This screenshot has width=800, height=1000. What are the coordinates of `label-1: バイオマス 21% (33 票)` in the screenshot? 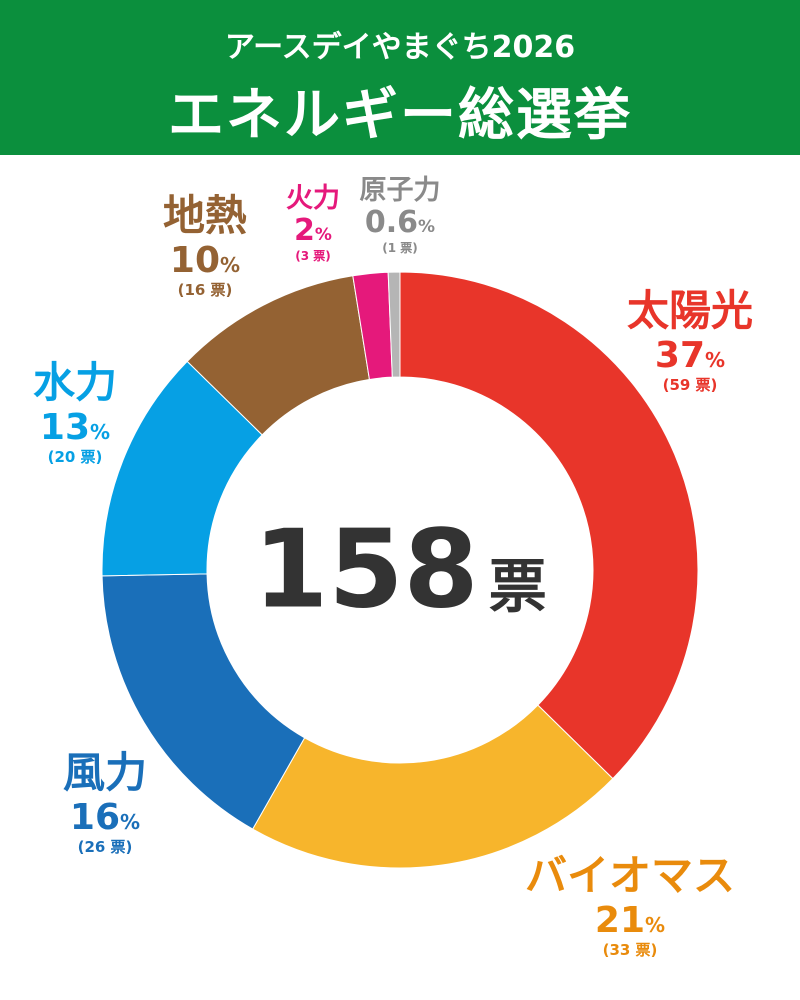 It's located at (630, 906).